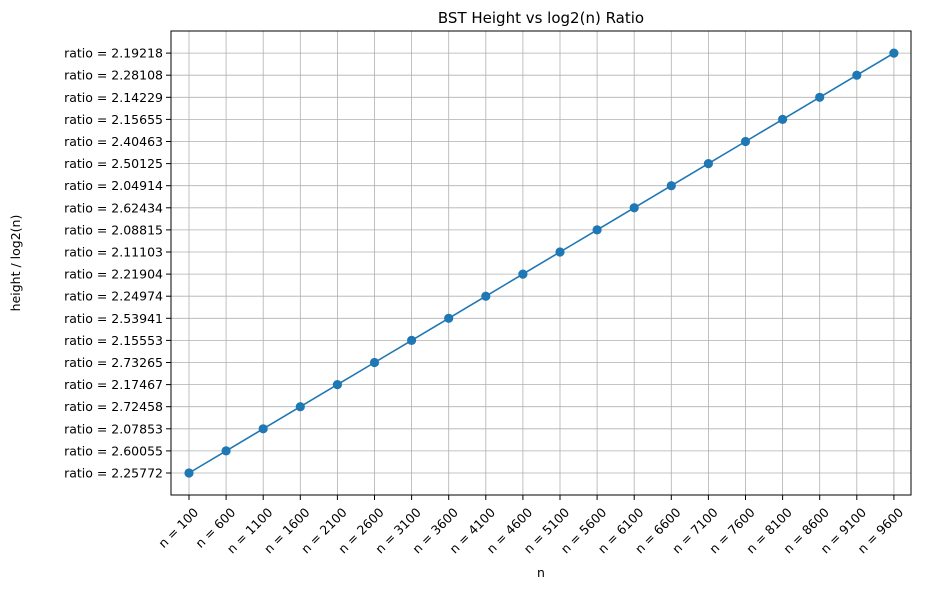 The image size is (938, 589). What do you see at coordinates (113, 97) in the screenshot?
I see `y-tick-label: ratio = 2.14229` at bounding box center [113, 97].